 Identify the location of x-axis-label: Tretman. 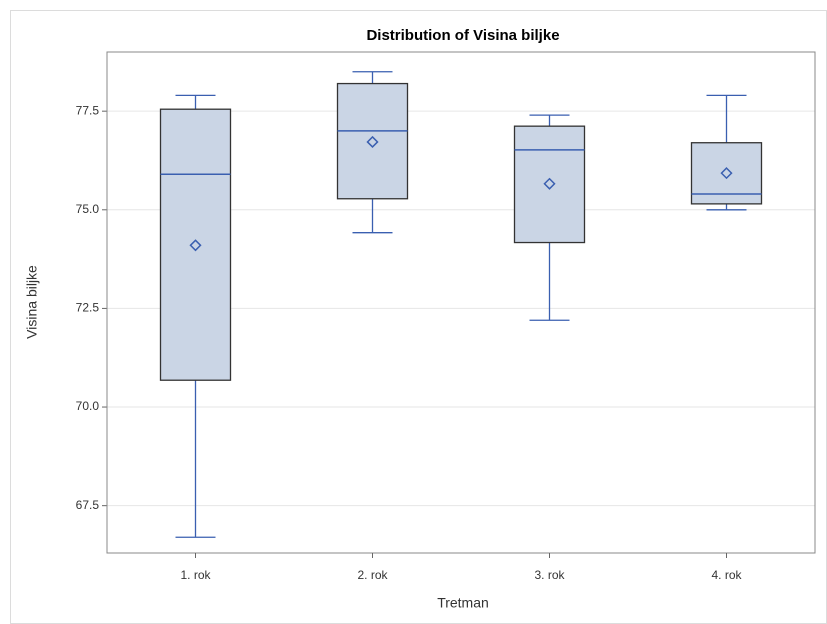
(463, 603).